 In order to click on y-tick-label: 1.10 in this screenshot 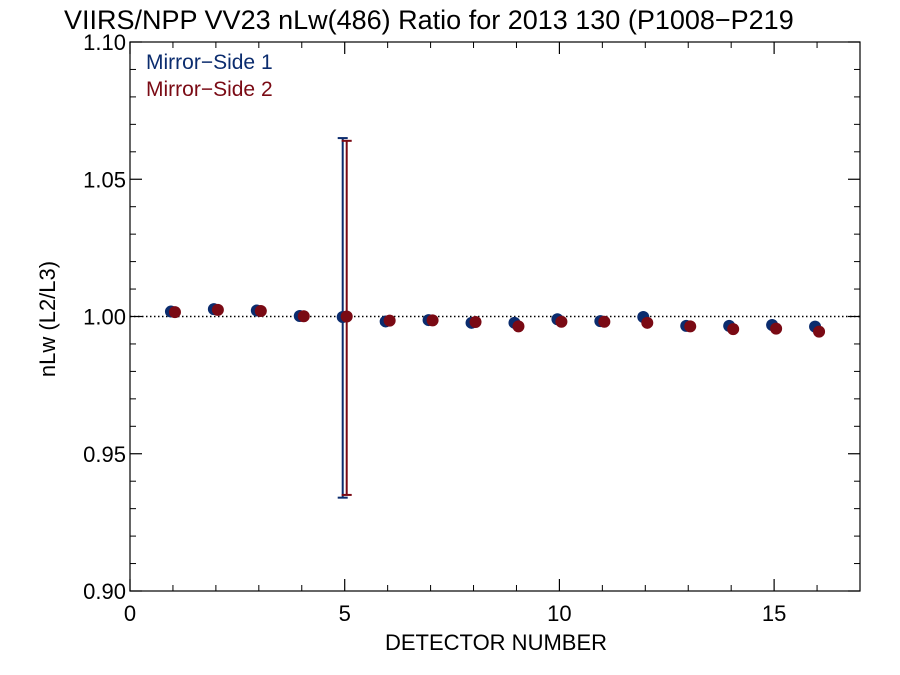, I will do `click(104, 42)`.